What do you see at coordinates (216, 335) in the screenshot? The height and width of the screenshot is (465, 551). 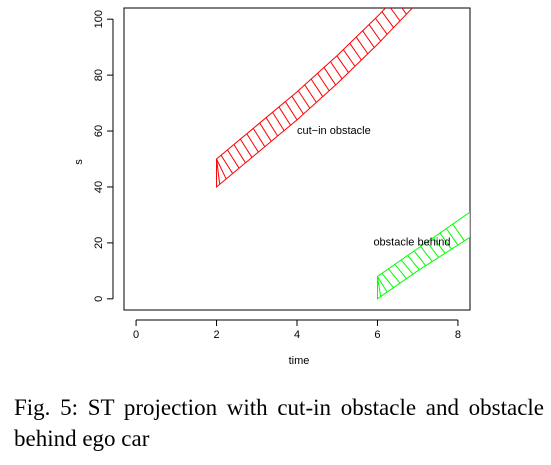 I see `x-tick-label: 2` at bounding box center [216, 335].